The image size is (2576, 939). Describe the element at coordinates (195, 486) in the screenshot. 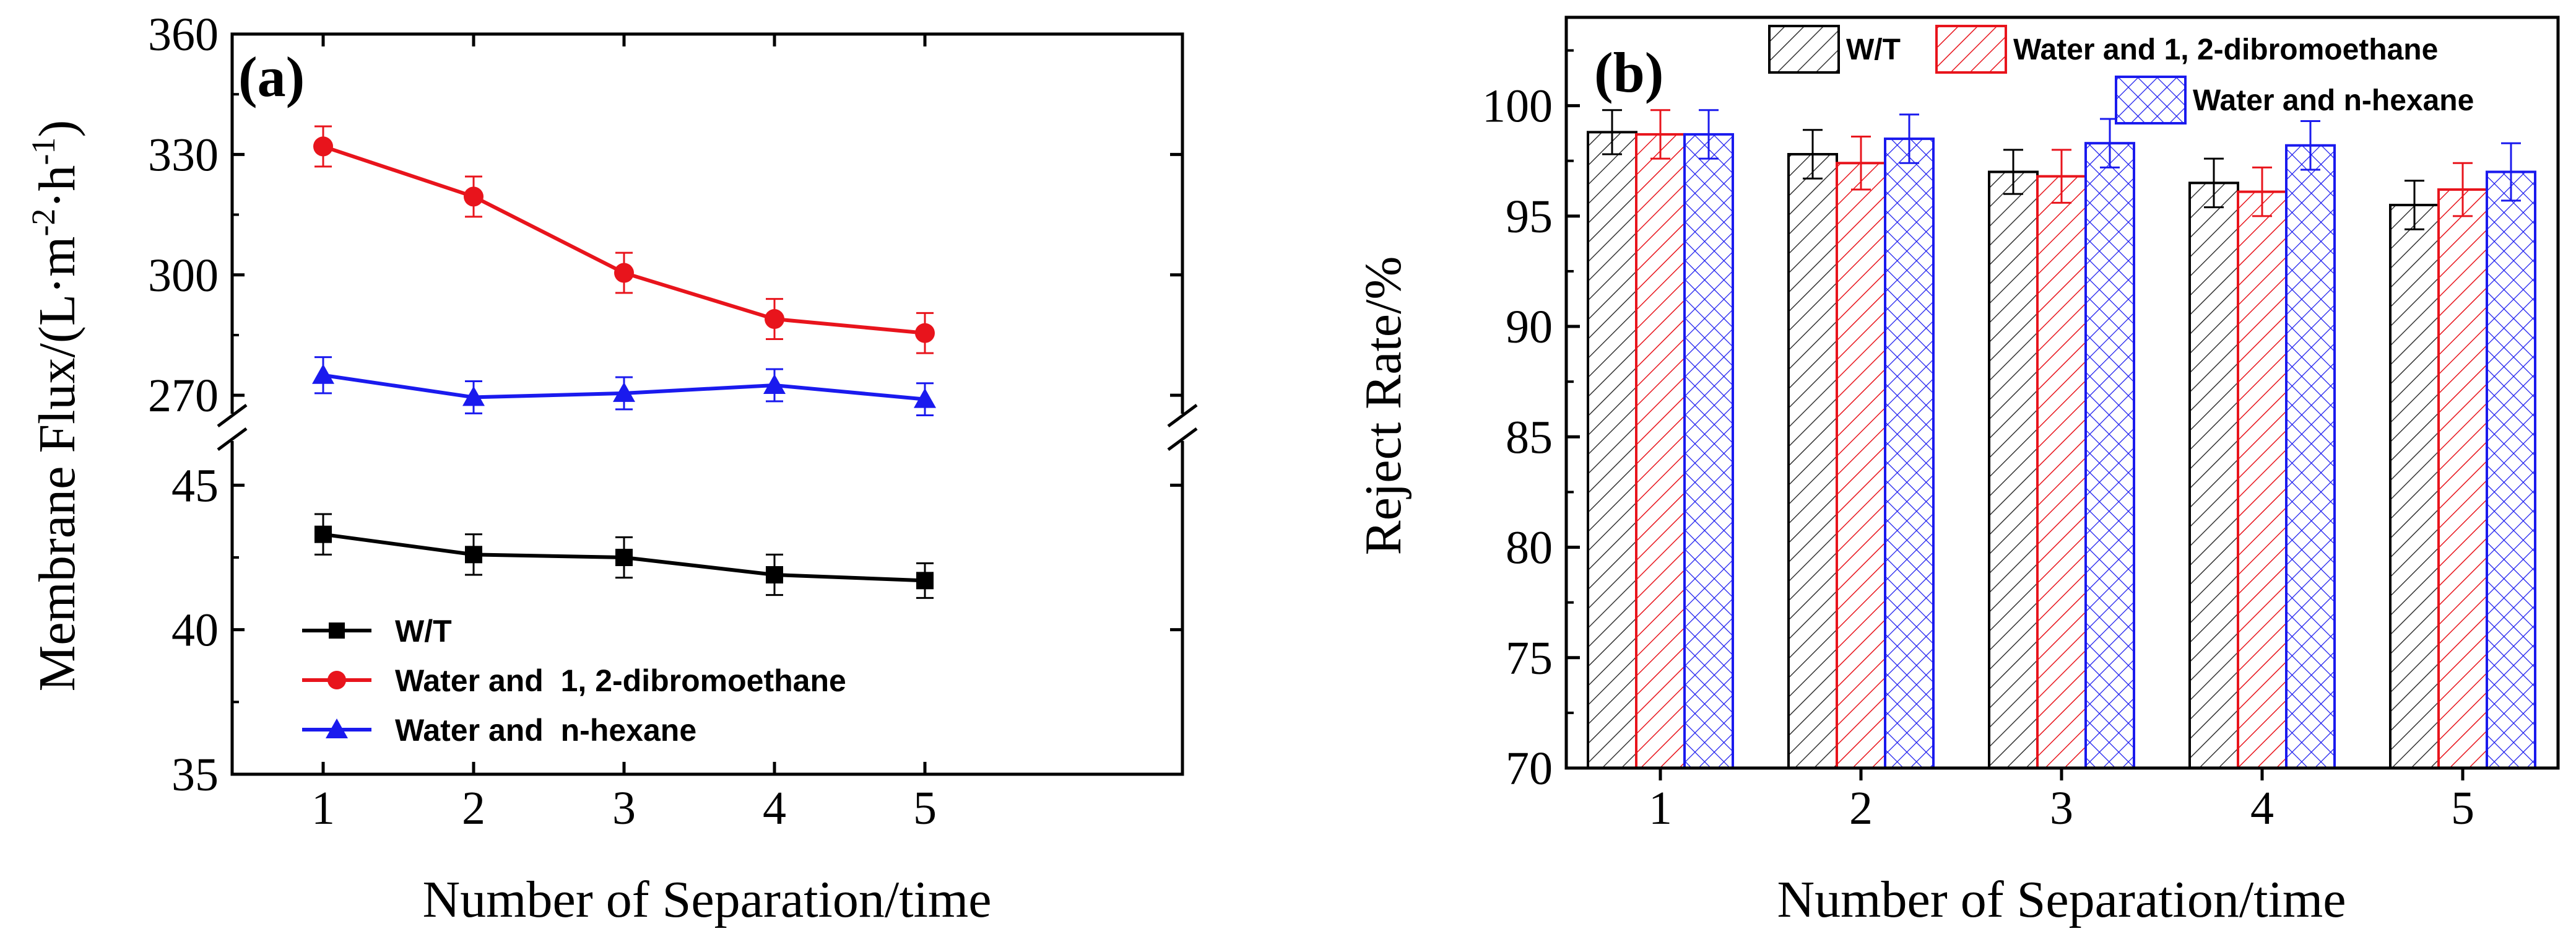

I see `y-tick-label: 45` at that location.